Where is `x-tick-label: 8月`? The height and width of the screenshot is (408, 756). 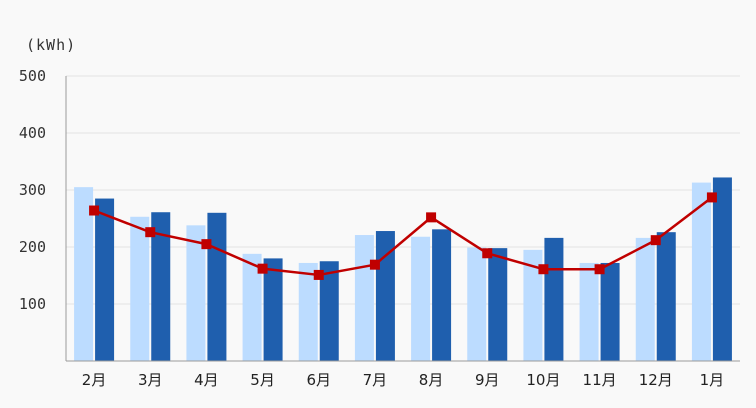
x-tick-label: 8月 is located at coordinates (431, 380).